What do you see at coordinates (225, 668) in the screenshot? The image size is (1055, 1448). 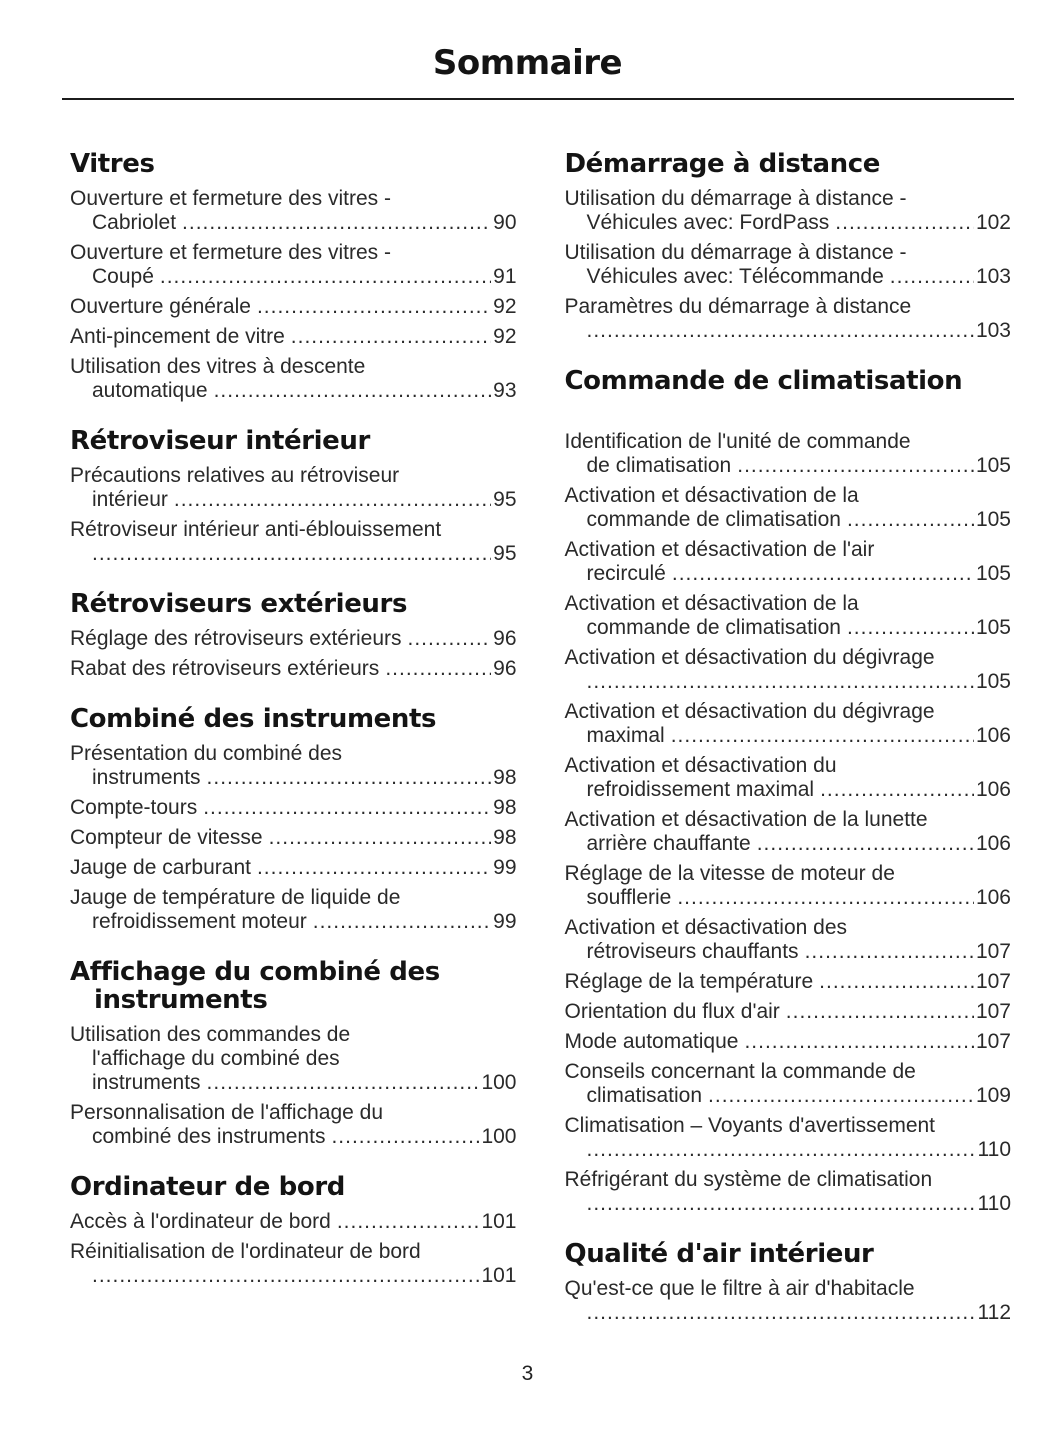 I see `toc-entry-text: Rabat des rétroviseurs extérieurs` at bounding box center [225, 668].